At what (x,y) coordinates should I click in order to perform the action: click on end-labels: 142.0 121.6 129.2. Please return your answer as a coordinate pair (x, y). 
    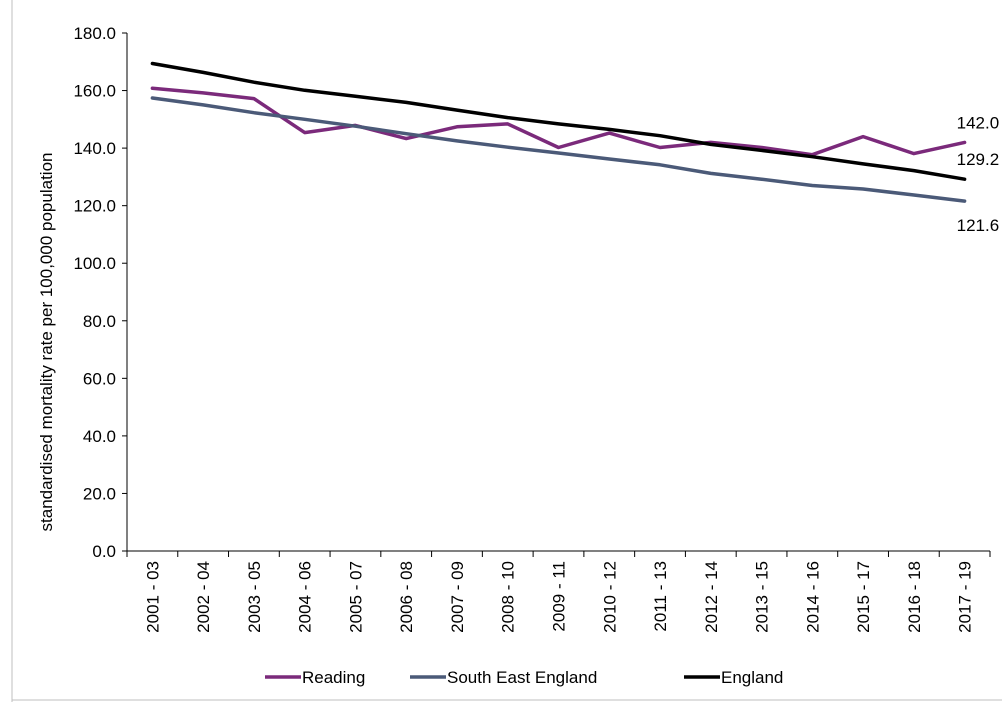
    Looking at the image, I should click on (978, 174).